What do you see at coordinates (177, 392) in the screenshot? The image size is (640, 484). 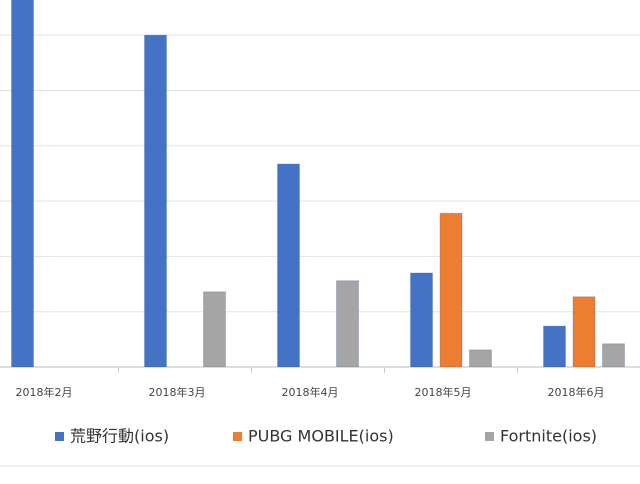 I see `x-tick-label: 2018年3月` at bounding box center [177, 392].